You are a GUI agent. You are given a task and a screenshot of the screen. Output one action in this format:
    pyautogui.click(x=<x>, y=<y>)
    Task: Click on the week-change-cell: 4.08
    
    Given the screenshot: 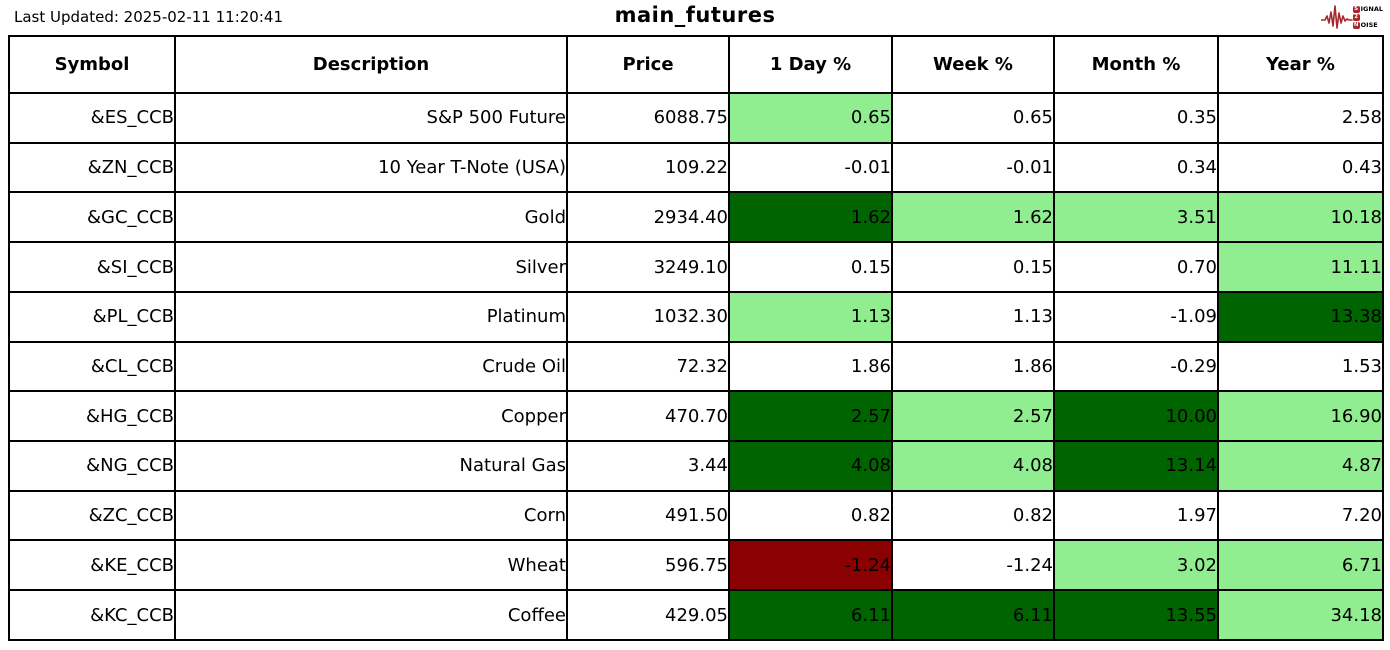 What is the action you would take?
    pyautogui.click(x=973, y=466)
    